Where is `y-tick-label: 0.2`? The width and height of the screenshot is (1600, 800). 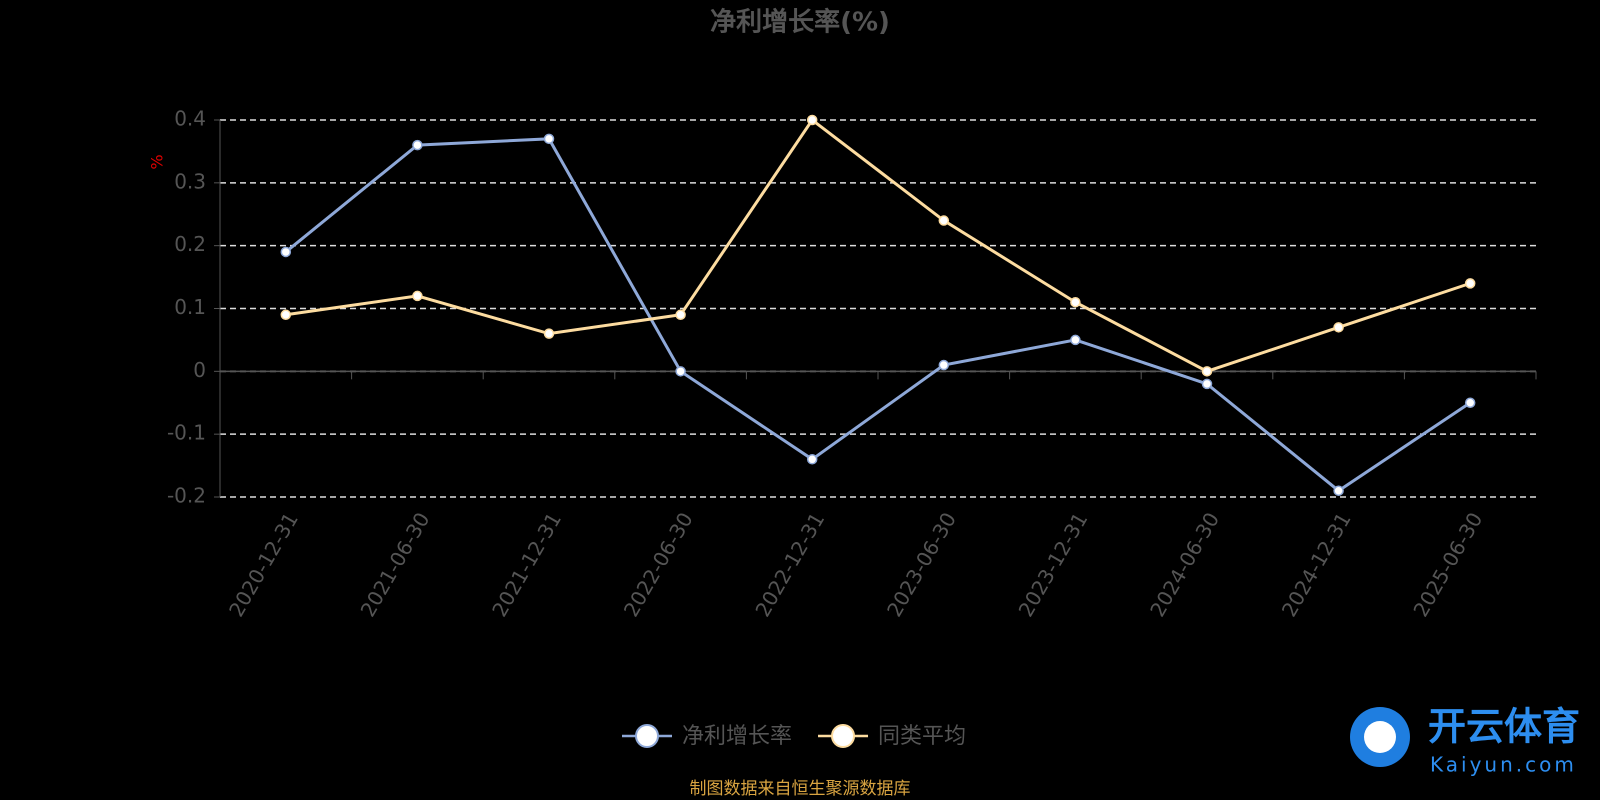
y-tick-label: 0.2 is located at coordinates (190, 244).